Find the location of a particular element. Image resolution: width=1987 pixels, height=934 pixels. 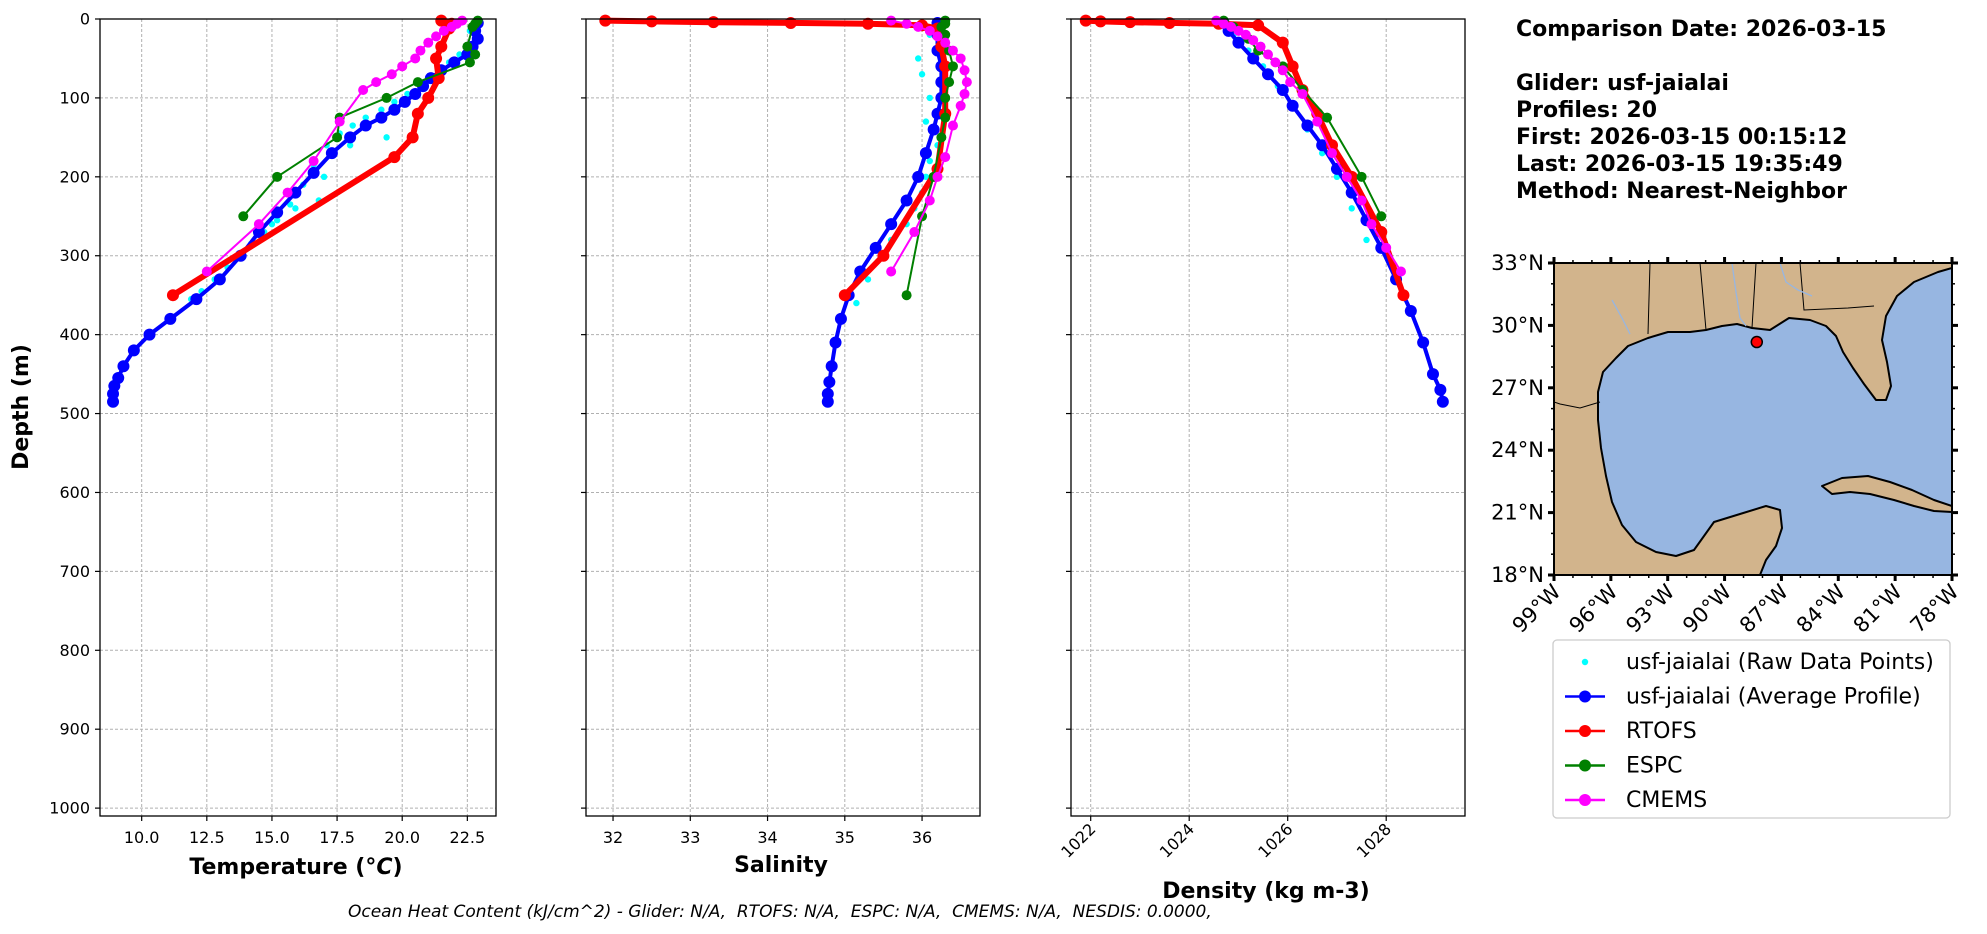

density-series-group is located at coordinates (1264, 211).